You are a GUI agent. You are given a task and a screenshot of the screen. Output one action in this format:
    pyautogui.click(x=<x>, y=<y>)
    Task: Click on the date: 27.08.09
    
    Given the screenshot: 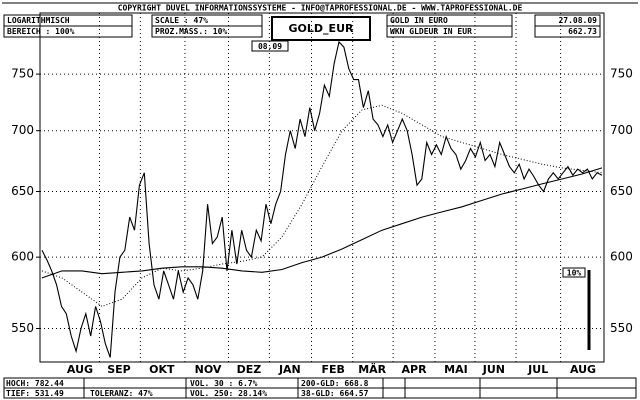 What is the action you would take?
    pyautogui.click(x=577, y=20)
    